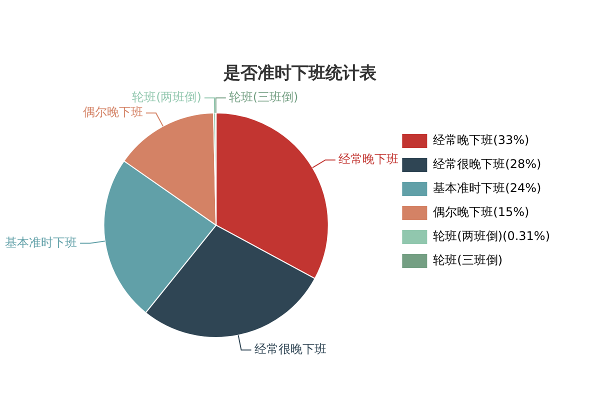  Describe the element at coordinates (290, 349) in the screenshot. I see `slice-label: 经常很晚下班` at that location.